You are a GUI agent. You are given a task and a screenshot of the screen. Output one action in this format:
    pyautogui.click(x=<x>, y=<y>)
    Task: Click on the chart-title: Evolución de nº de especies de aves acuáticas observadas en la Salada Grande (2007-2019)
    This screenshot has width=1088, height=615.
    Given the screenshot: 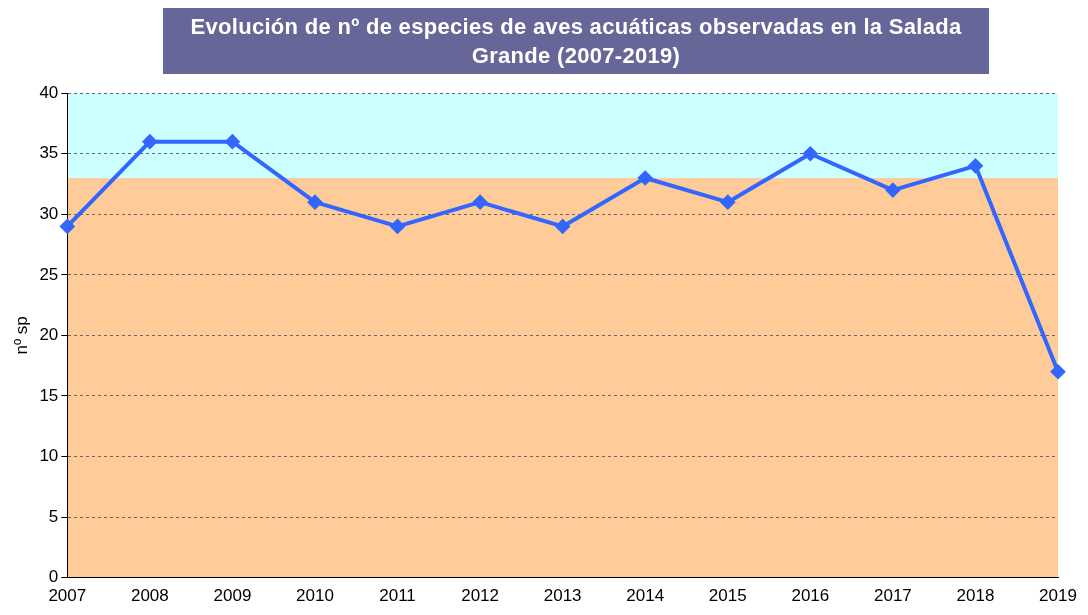 What is the action you would take?
    pyautogui.click(x=576, y=41)
    